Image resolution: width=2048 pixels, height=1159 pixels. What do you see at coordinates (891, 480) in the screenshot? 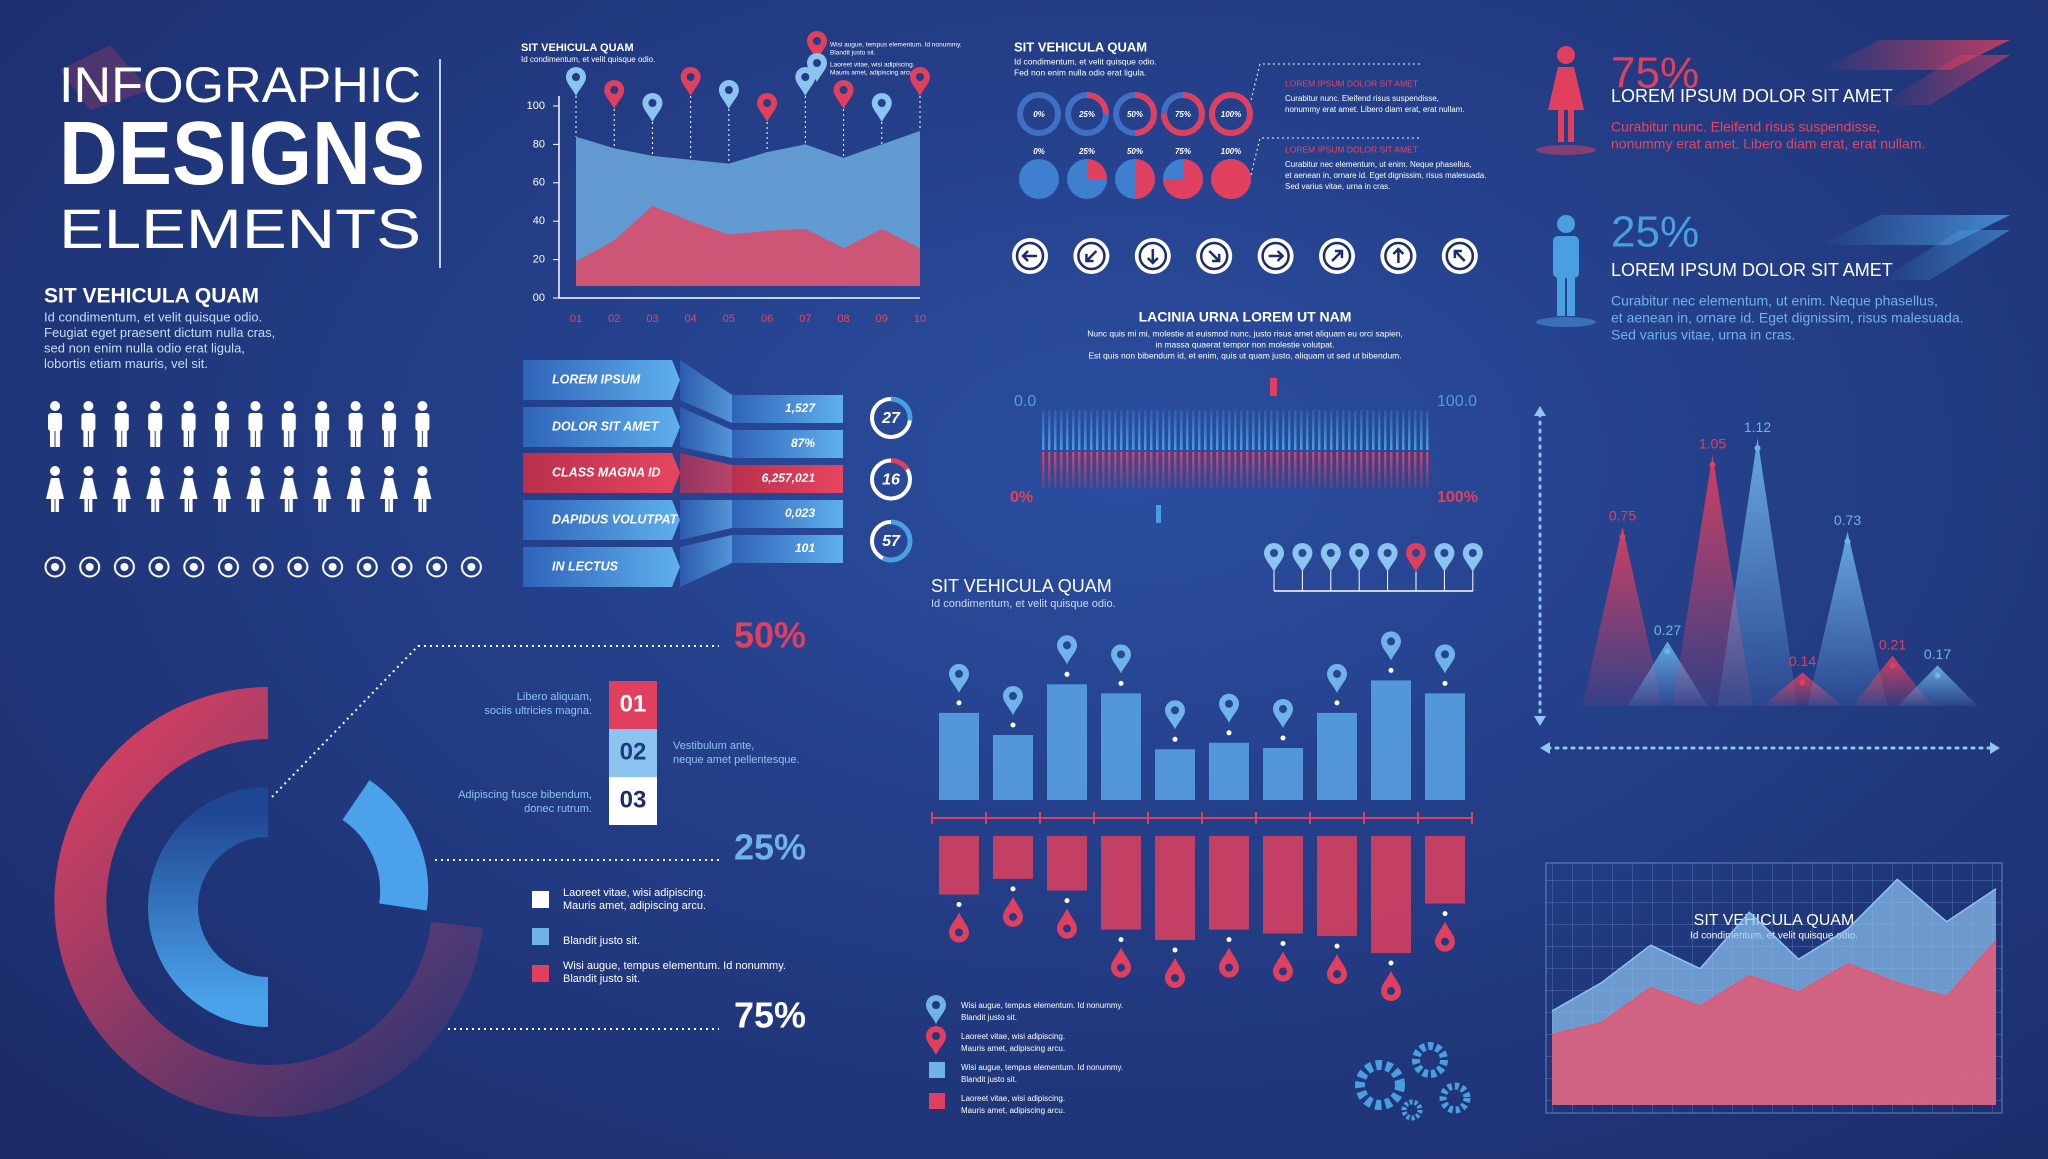
I see `gauge-value: 16` at bounding box center [891, 480].